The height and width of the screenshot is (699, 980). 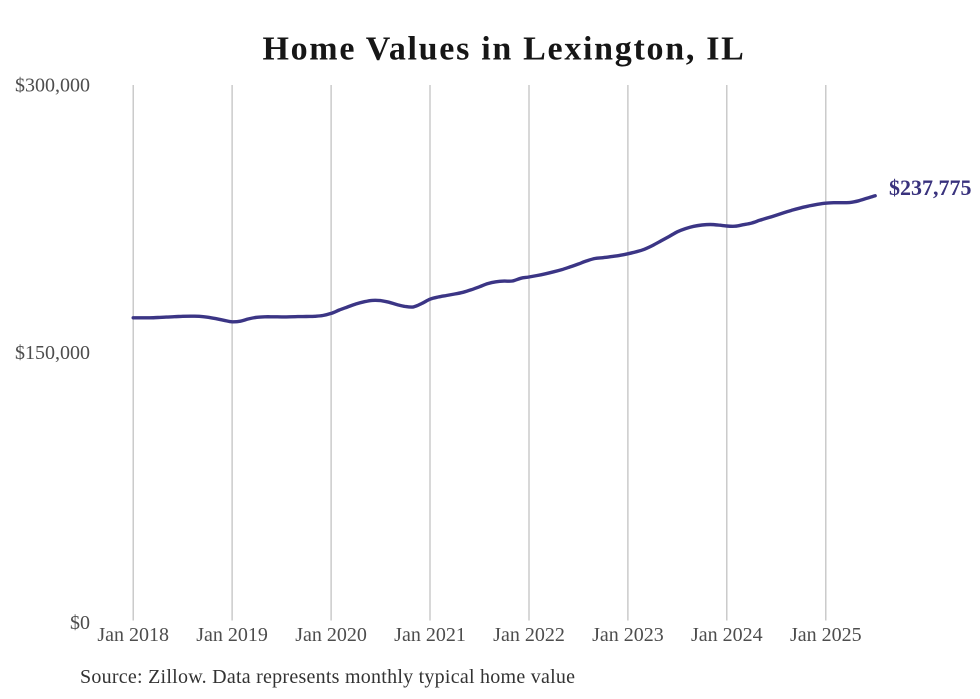 What do you see at coordinates (930, 187) in the screenshot?
I see `svg-text: $237,775` at bounding box center [930, 187].